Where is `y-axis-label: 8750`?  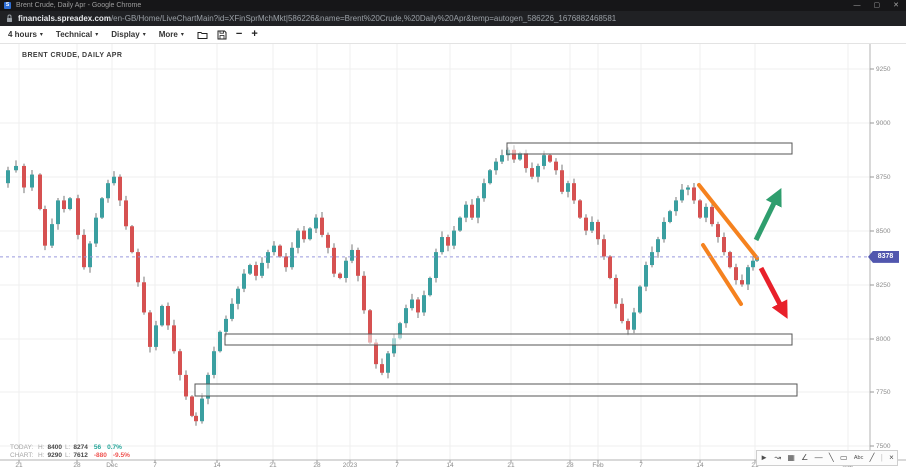 y-axis-label: 8750 is located at coordinates (883, 177).